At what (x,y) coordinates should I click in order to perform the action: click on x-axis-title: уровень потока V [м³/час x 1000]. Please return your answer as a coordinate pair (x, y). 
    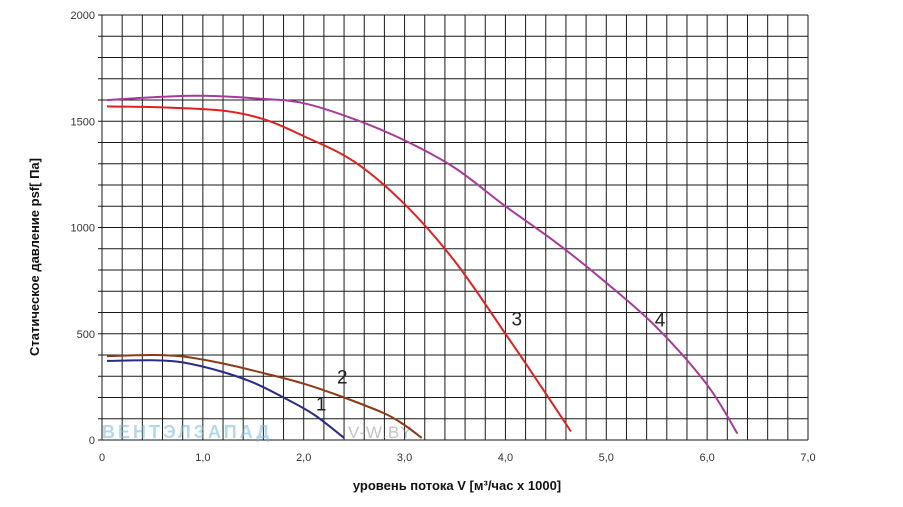
    Looking at the image, I should click on (457, 485).